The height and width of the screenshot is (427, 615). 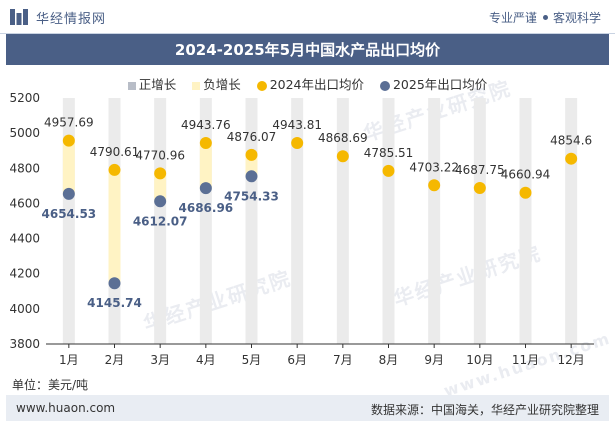 I want to click on footer-website: www.huaon.com, so click(x=66, y=408).